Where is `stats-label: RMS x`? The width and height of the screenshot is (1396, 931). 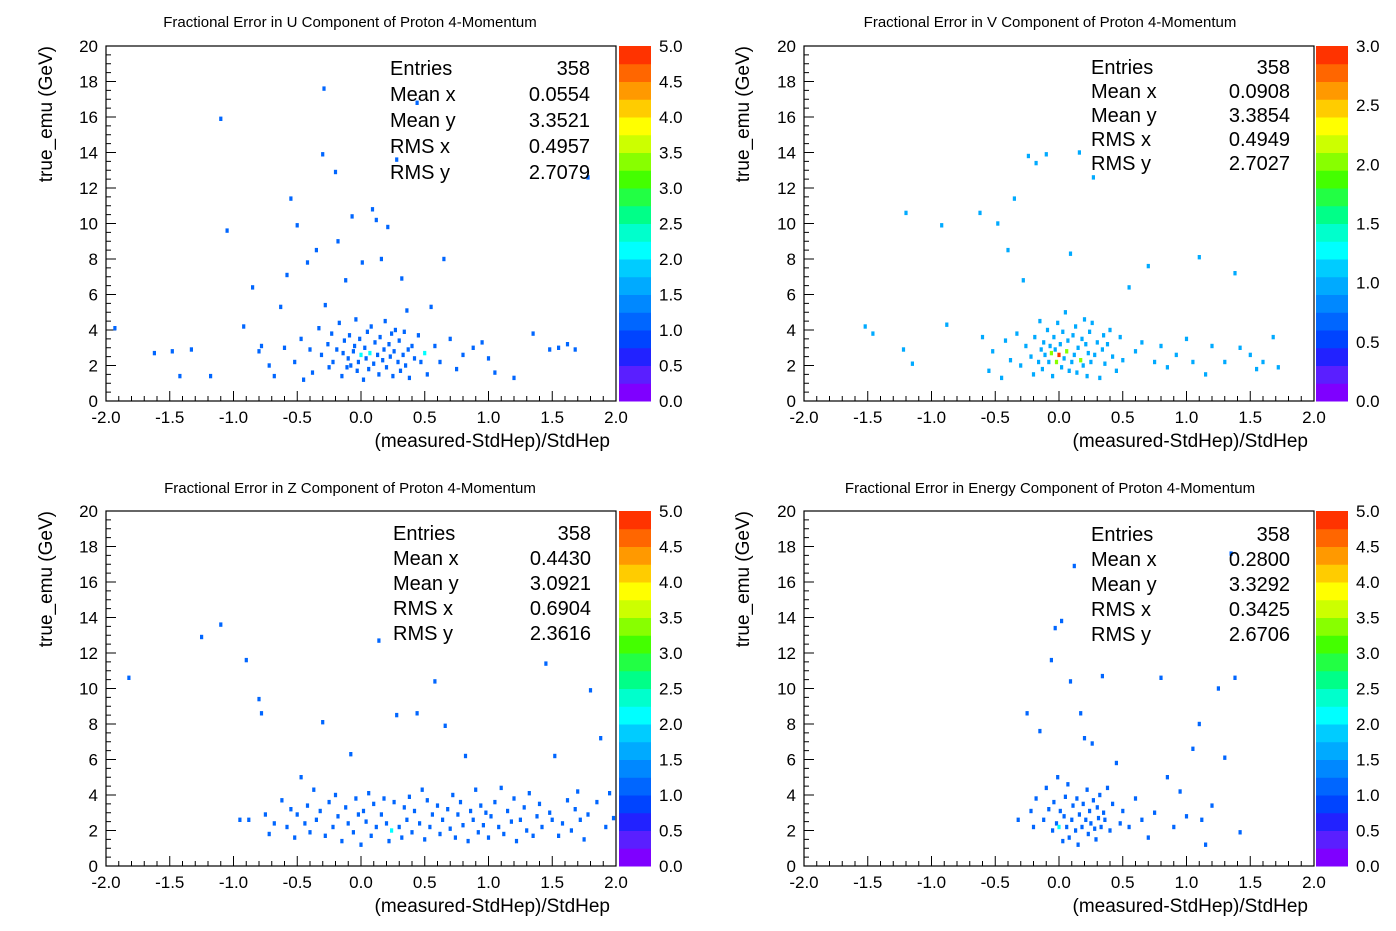 stats-label: RMS x is located at coordinates (420, 147).